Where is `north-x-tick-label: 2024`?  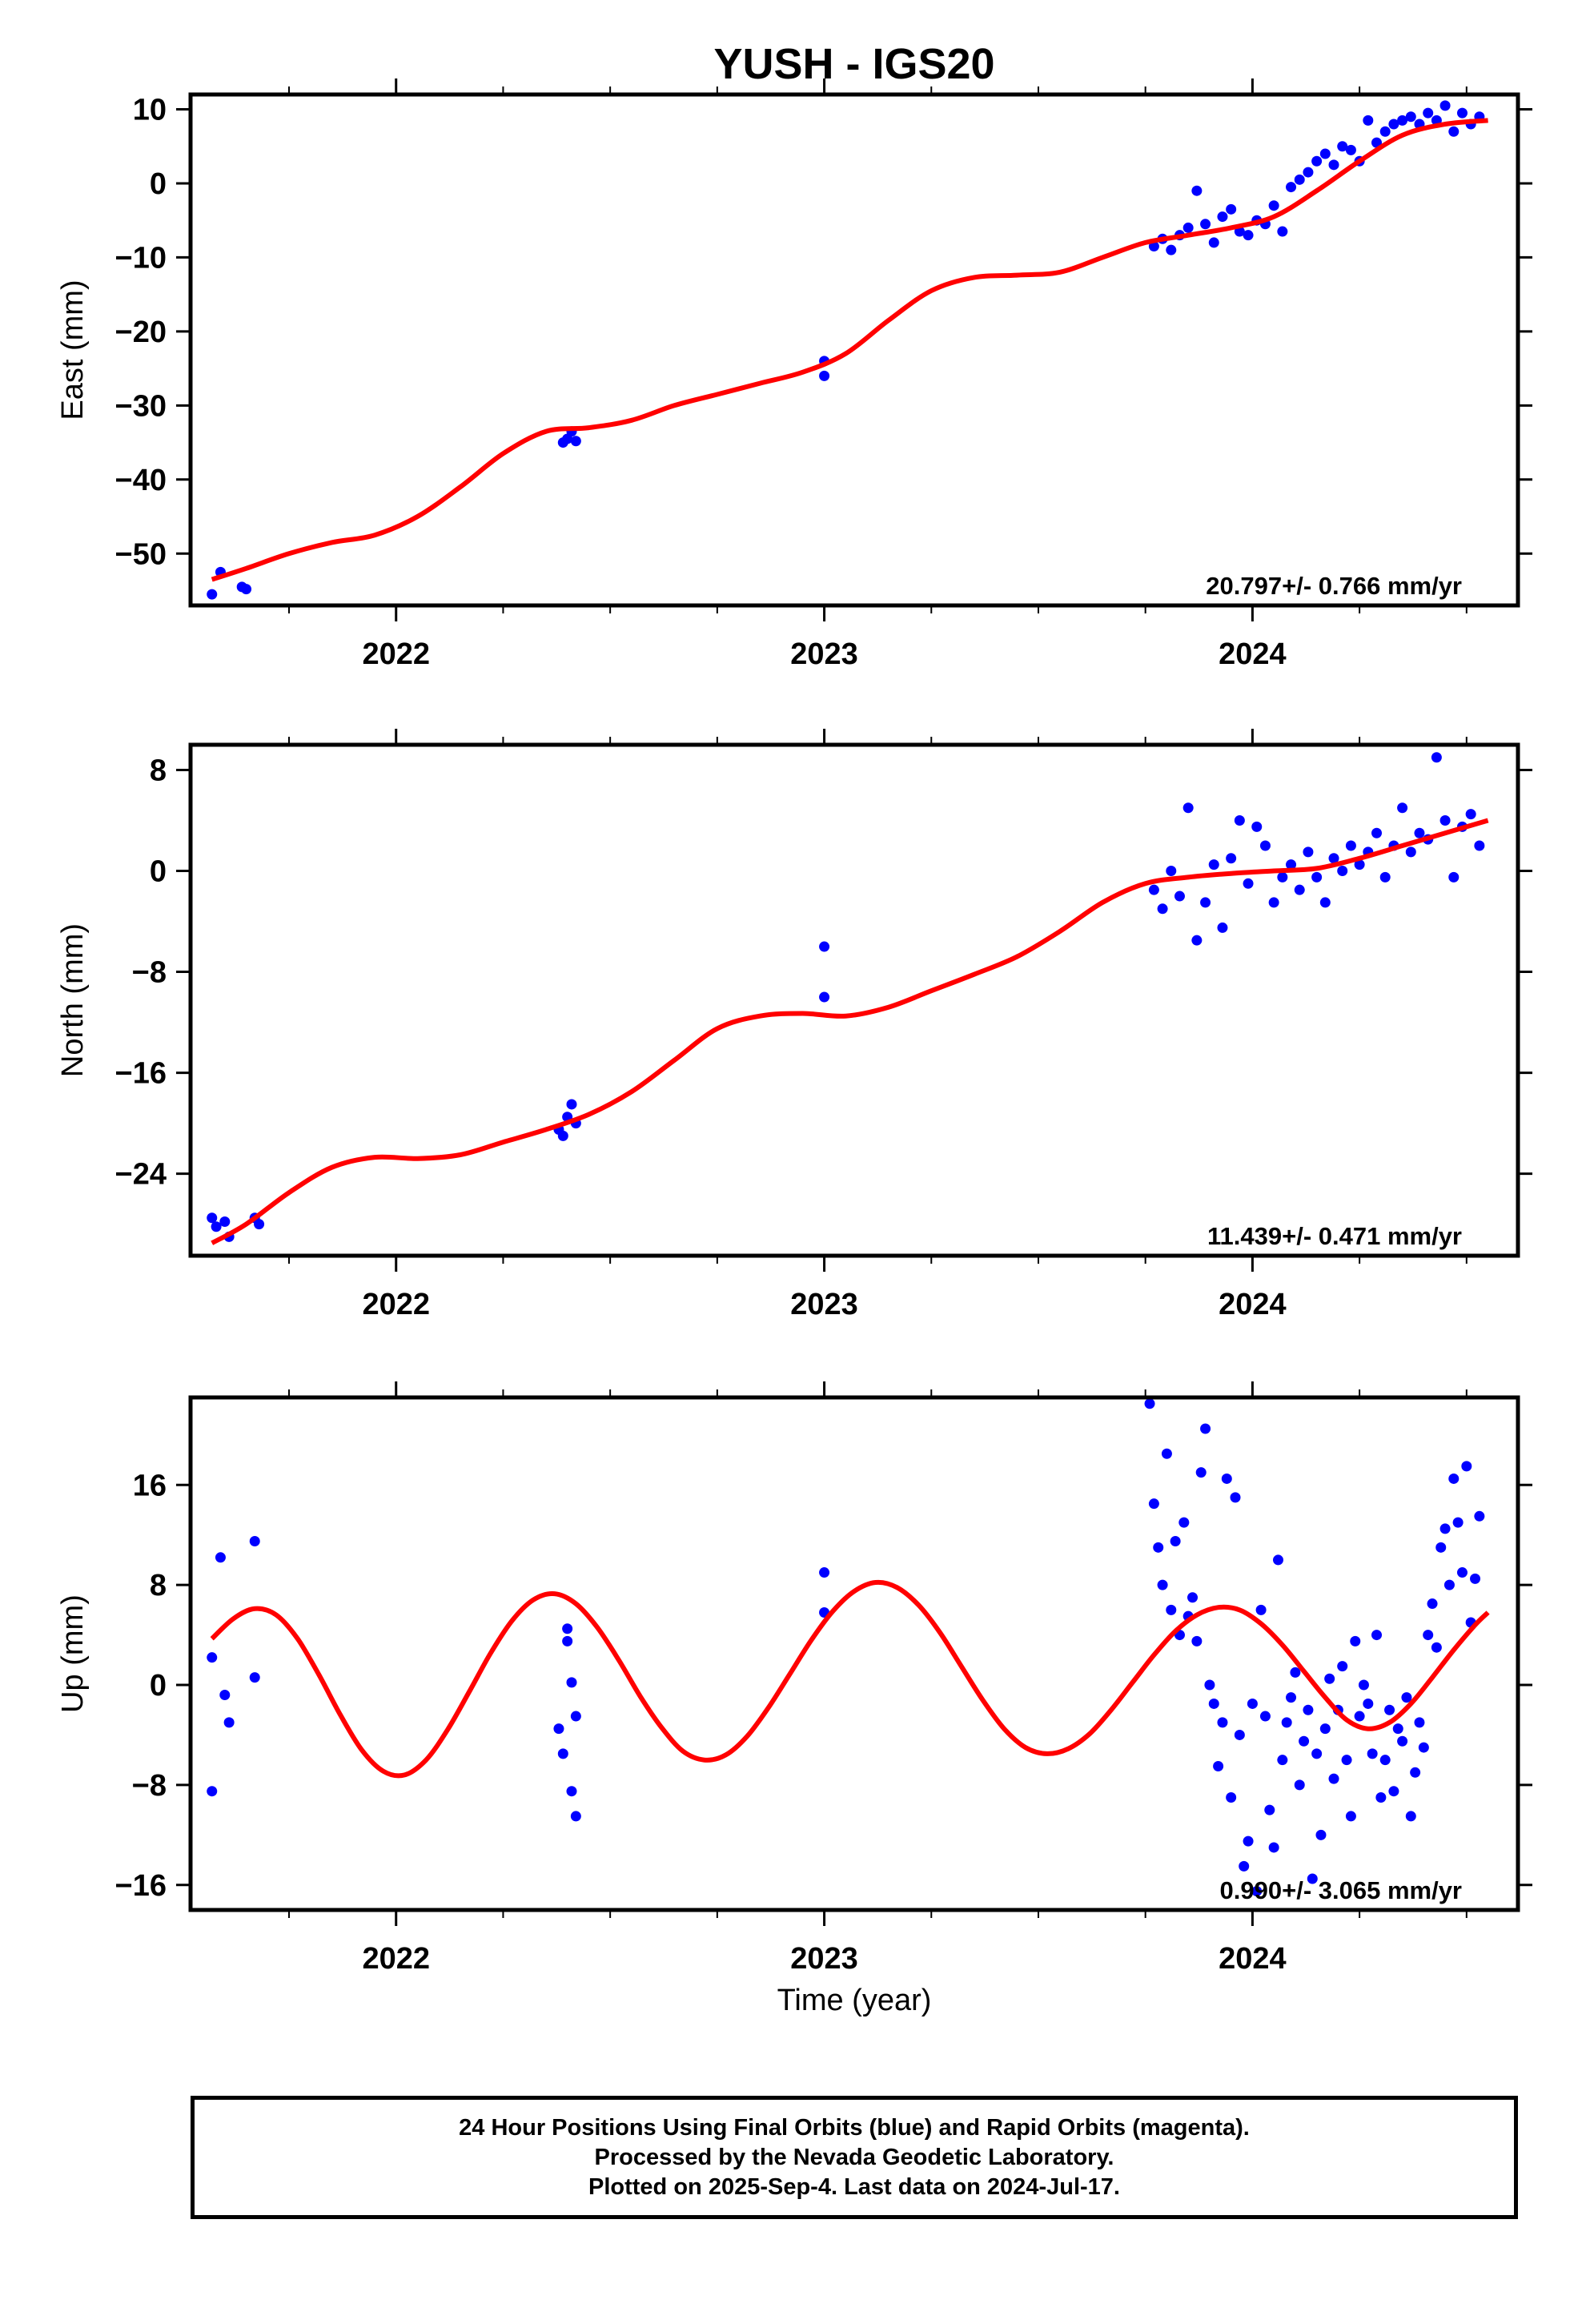 north-x-tick-label: 2024 is located at coordinates (1253, 1304).